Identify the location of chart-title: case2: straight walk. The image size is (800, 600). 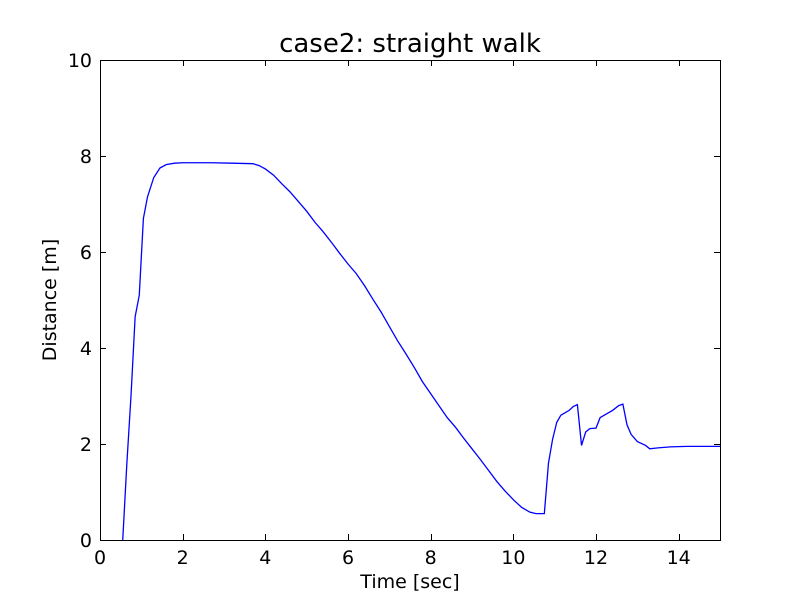
(410, 44).